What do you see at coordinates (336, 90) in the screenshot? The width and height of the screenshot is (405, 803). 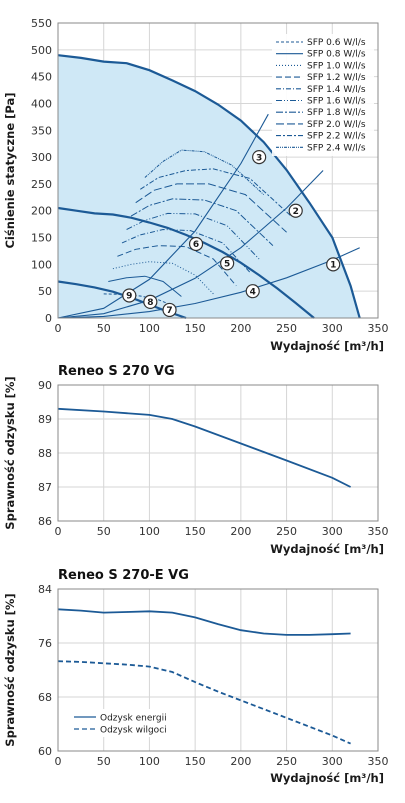 I see `sfp-legend-label: SFP 1.4 W/l/s` at bounding box center [336, 90].